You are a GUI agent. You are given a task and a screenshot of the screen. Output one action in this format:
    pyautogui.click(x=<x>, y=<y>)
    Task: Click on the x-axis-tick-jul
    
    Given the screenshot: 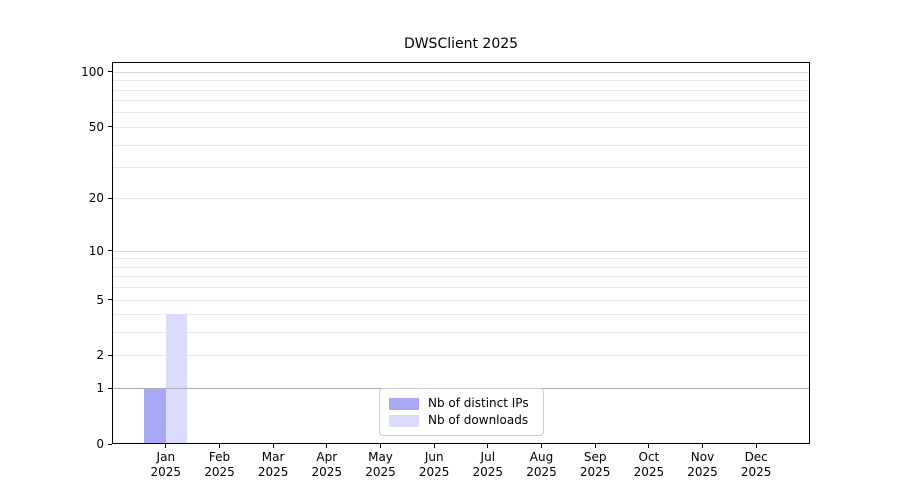 What is the action you would take?
    pyautogui.click(x=488, y=446)
    